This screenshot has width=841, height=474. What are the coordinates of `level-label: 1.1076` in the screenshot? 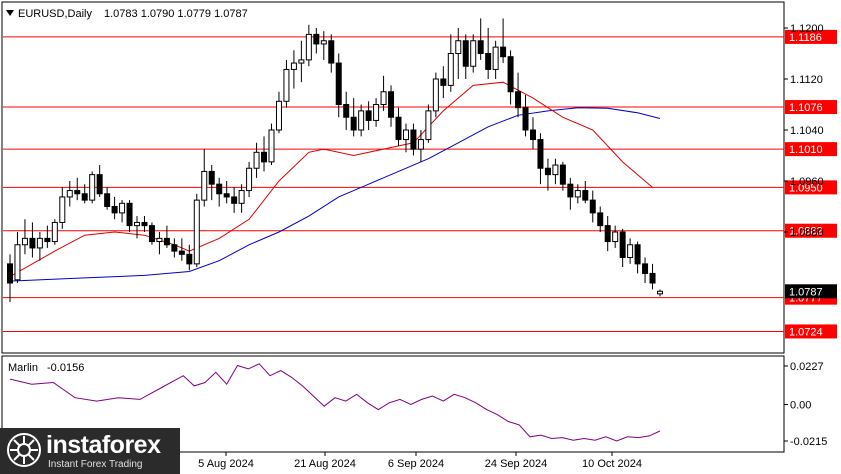 It's located at (806, 108).